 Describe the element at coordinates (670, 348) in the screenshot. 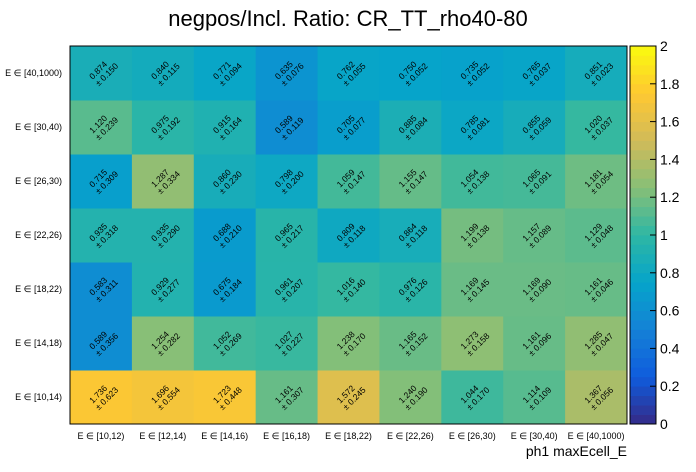

I see `color-scale-tick-label: 0.4` at that location.